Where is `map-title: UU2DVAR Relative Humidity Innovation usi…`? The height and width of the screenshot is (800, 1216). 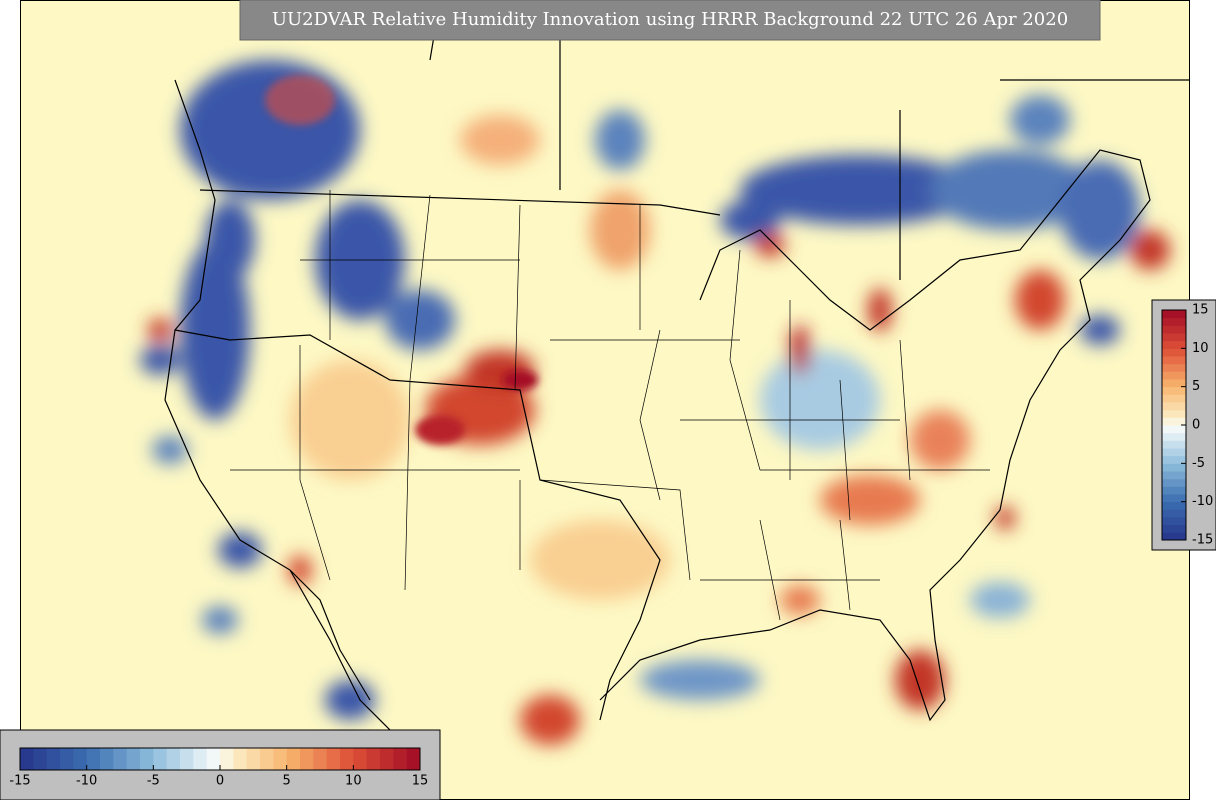 map-title: UU2DVAR Relative Humidity Innovation usi… is located at coordinates (670, 19).